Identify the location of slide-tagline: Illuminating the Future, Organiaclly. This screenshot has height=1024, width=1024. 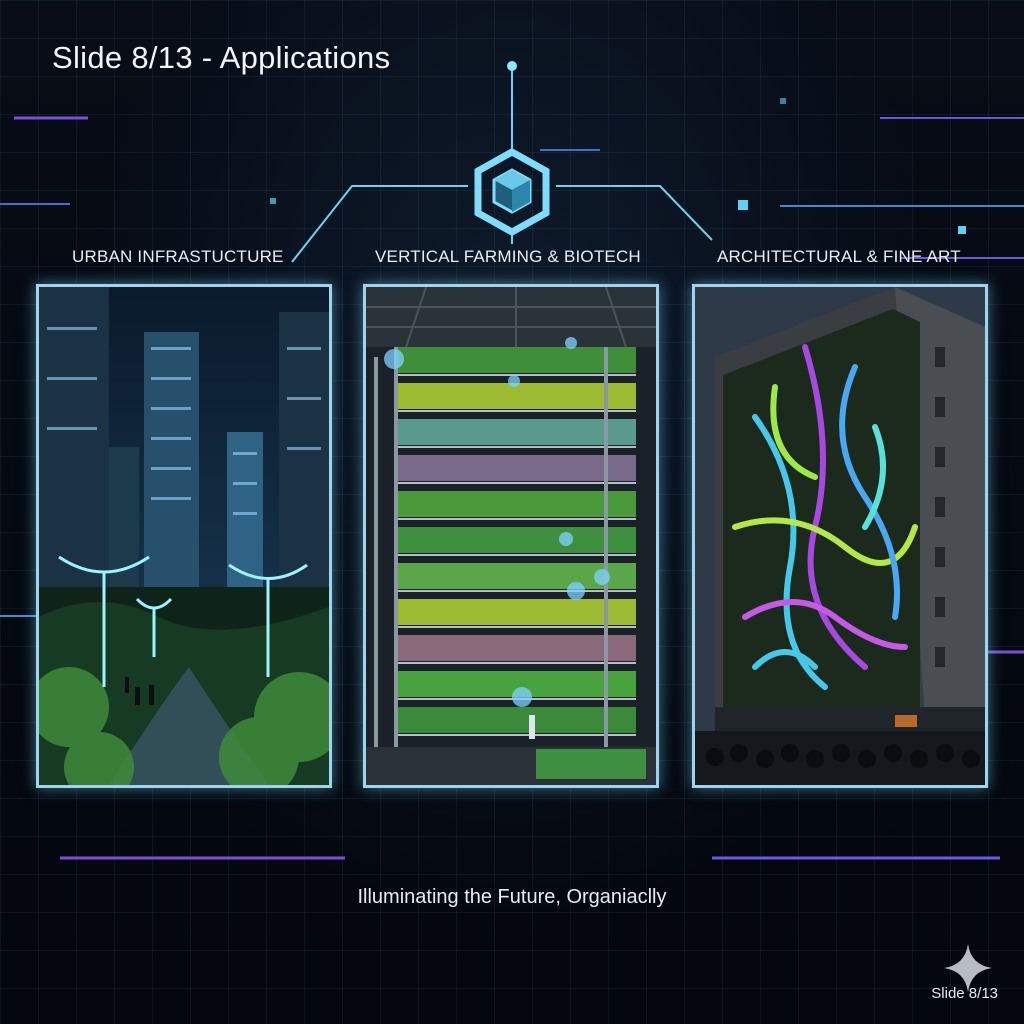
(512, 897).